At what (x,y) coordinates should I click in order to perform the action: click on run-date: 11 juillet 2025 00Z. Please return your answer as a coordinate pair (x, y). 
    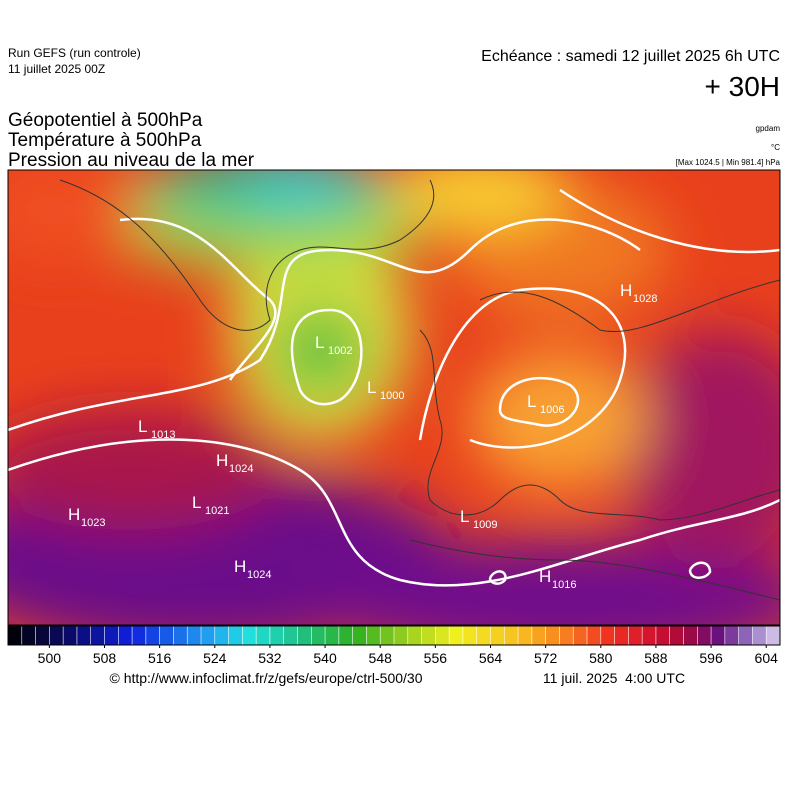
    Looking at the image, I should click on (56, 69).